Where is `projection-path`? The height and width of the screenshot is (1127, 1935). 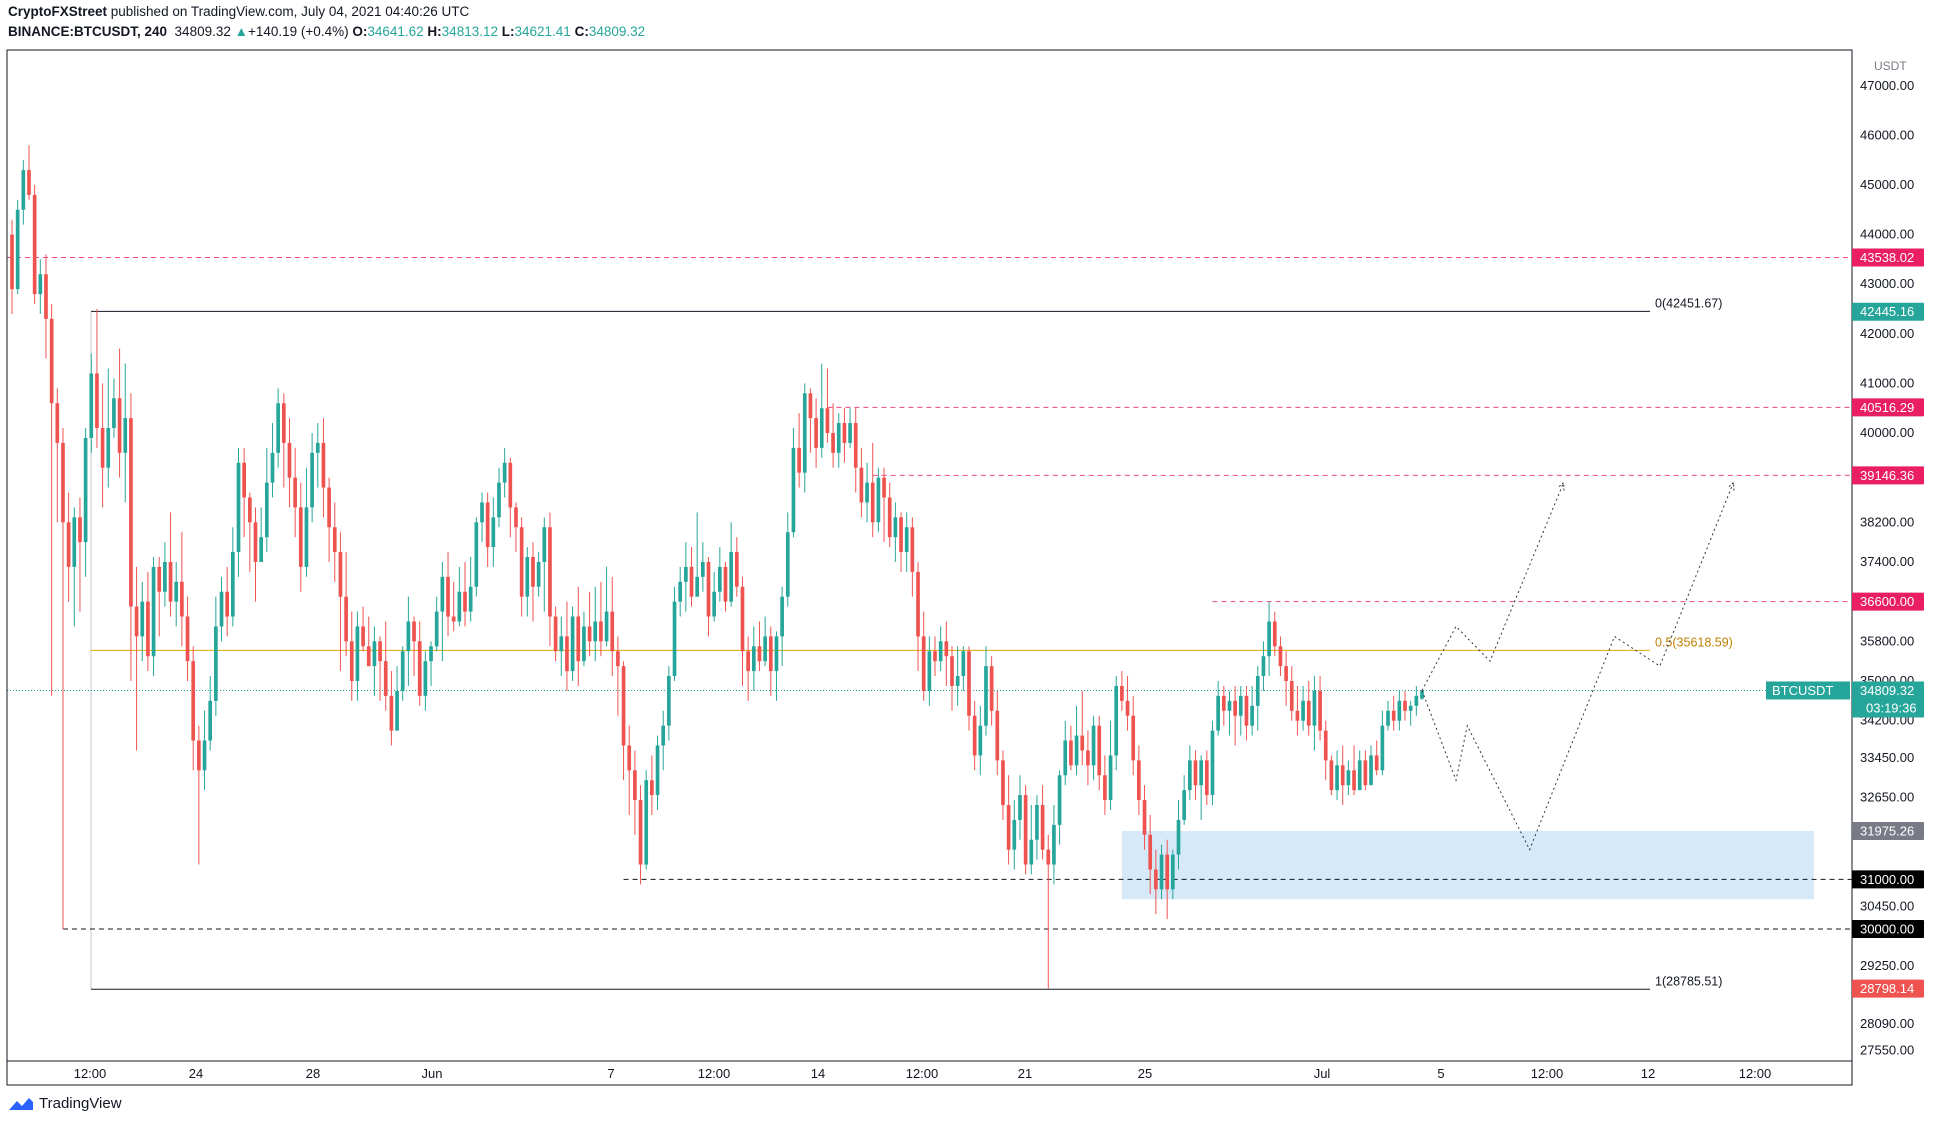
projection-path is located at coordinates (1577, 666).